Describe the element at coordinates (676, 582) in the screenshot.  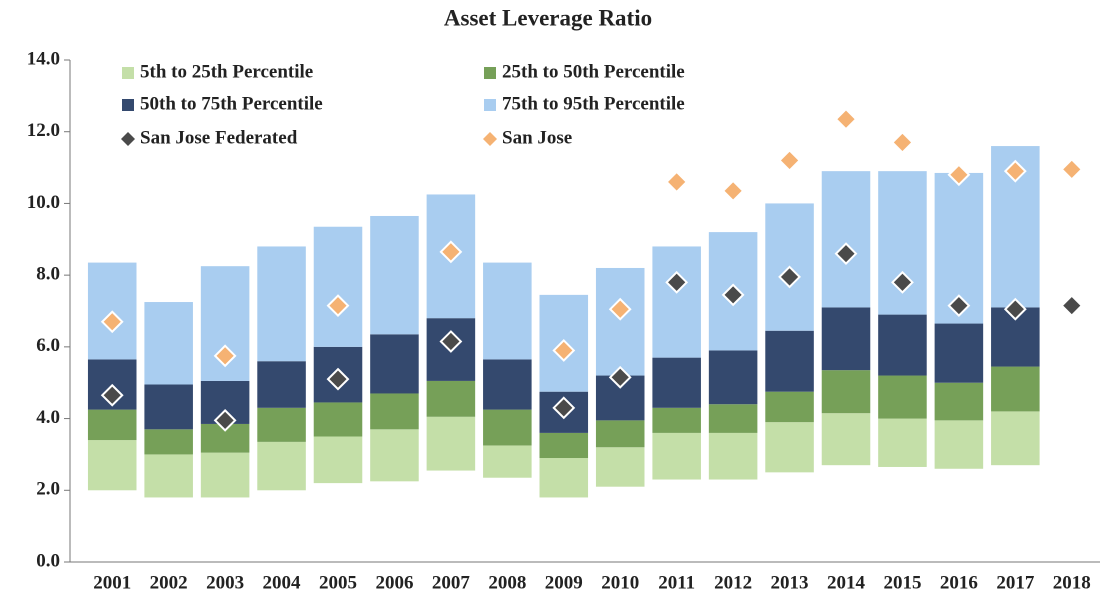
I see `x-tick-label: 2011` at that location.